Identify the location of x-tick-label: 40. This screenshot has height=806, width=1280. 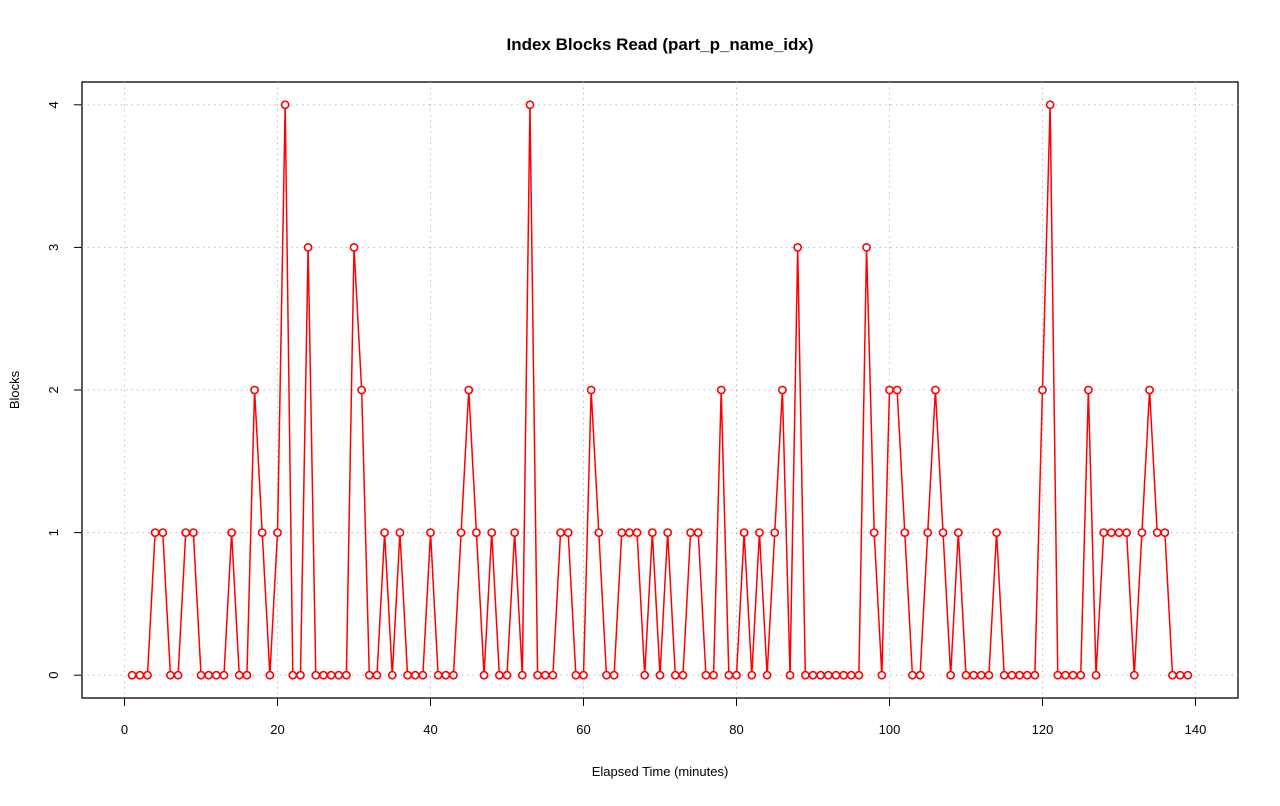
(430, 729).